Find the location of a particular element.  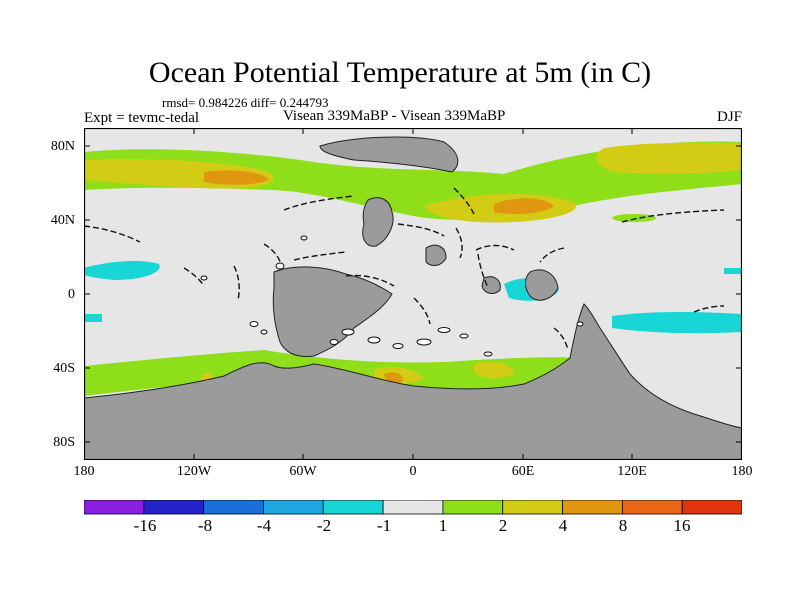

land-laurussia is located at coordinates (332, 311).